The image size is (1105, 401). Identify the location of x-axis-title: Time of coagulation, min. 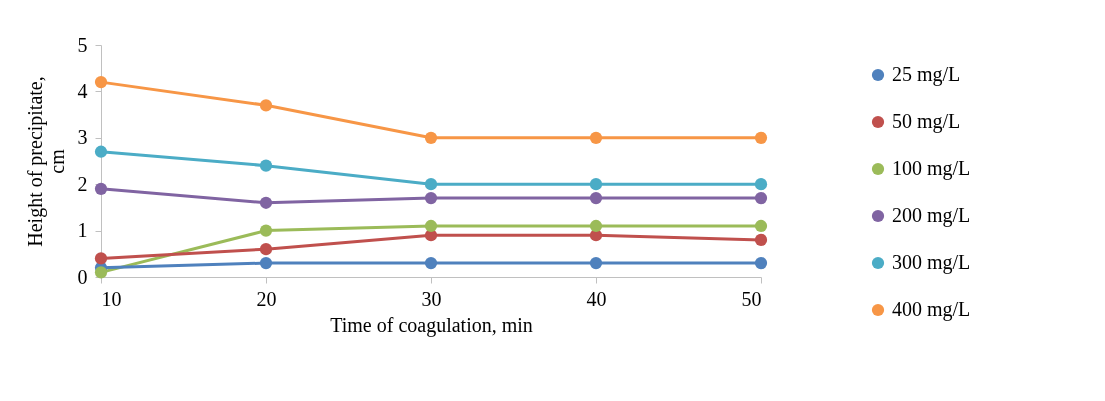
(431, 325).